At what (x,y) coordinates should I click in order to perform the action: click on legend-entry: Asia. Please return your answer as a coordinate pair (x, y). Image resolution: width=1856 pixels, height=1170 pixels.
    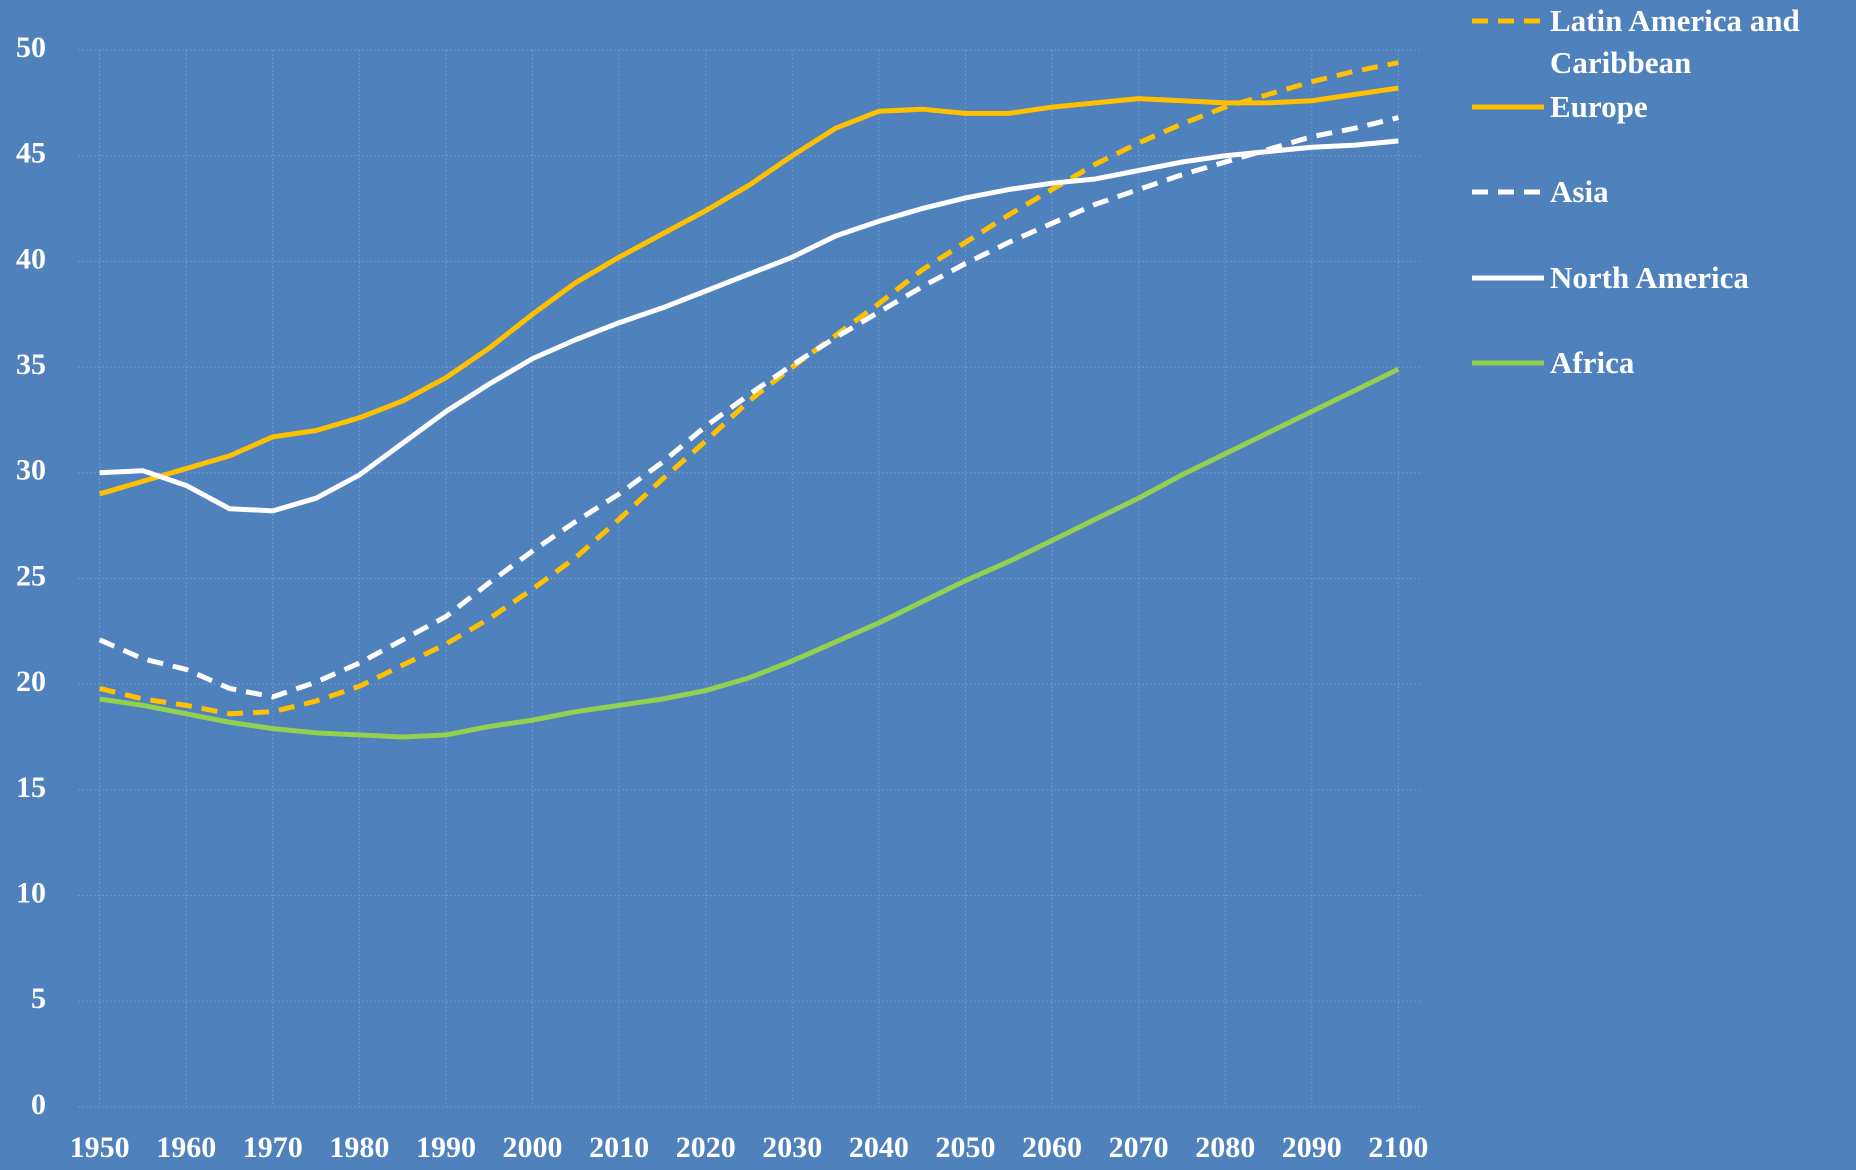
    Looking at the image, I should click on (1660, 192).